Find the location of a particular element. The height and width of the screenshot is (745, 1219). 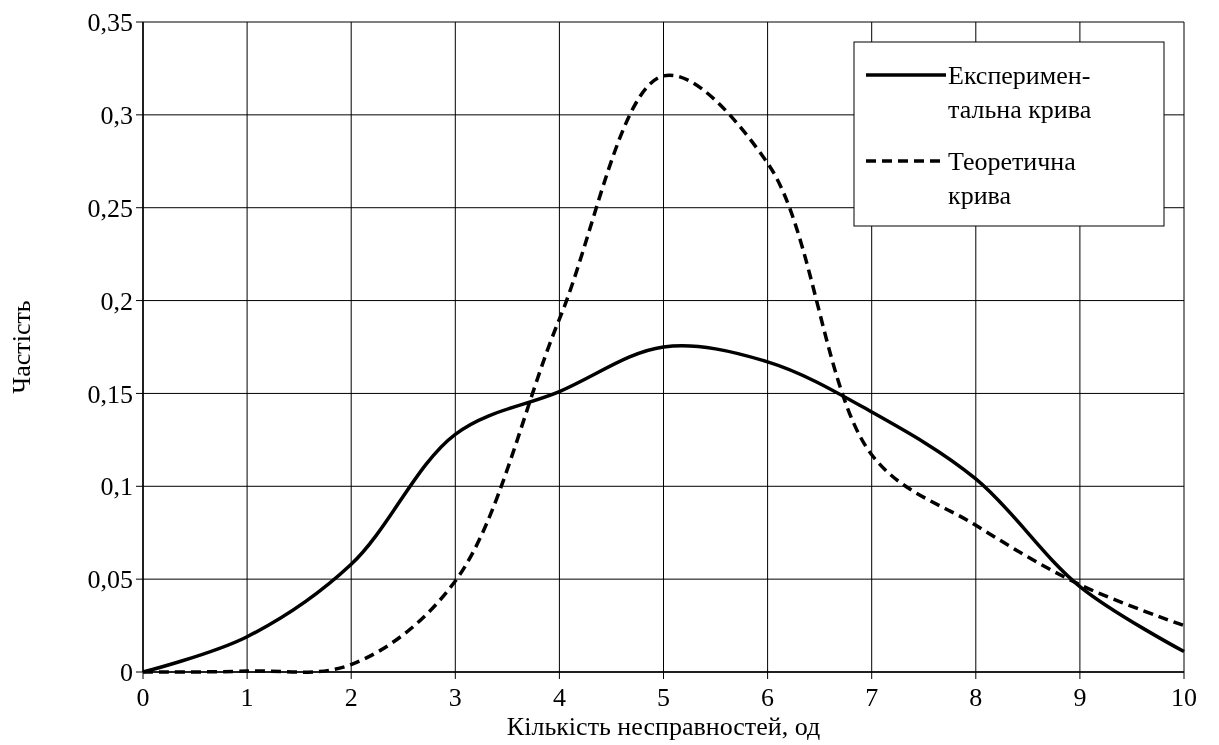

y-tick-label: 0,35 is located at coordinates (110, 23).